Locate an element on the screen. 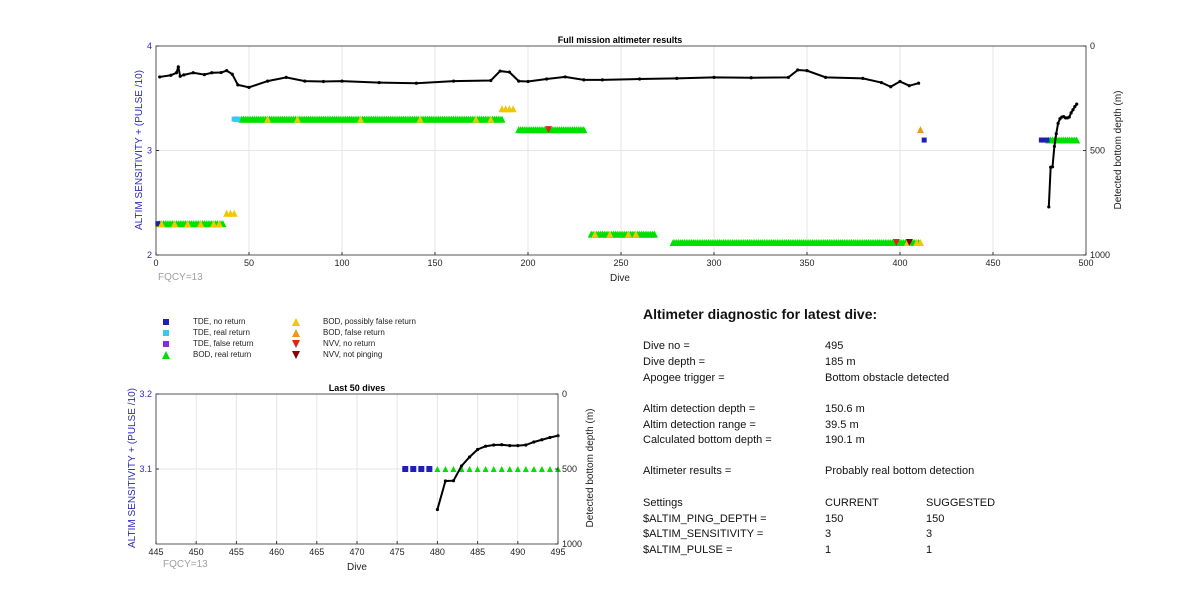  recent-title: Last 50 dives is located at coordinates (357, 388).